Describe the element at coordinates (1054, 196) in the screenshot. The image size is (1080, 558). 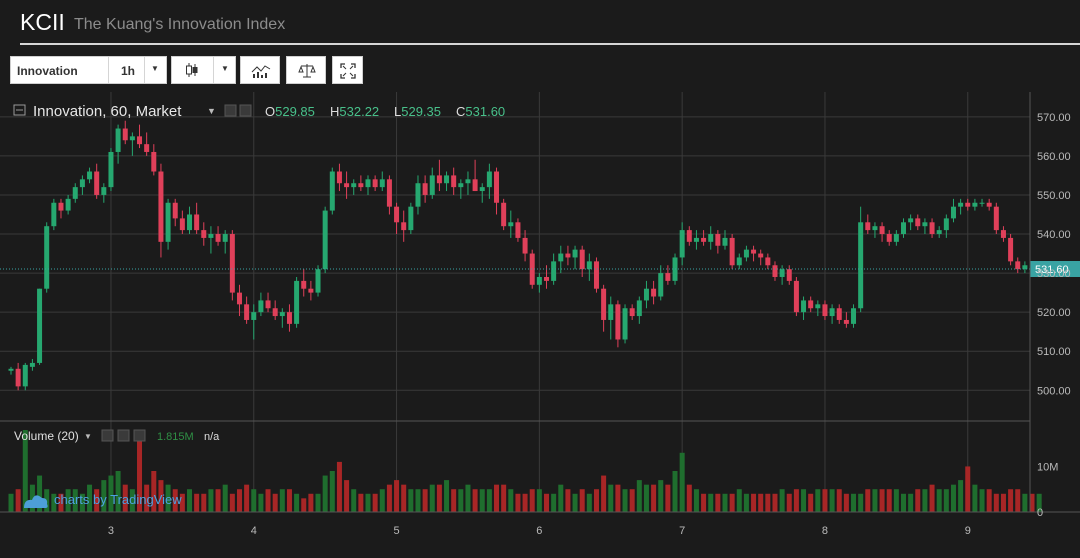
I see `price-tick-label: 550.00` at that location.